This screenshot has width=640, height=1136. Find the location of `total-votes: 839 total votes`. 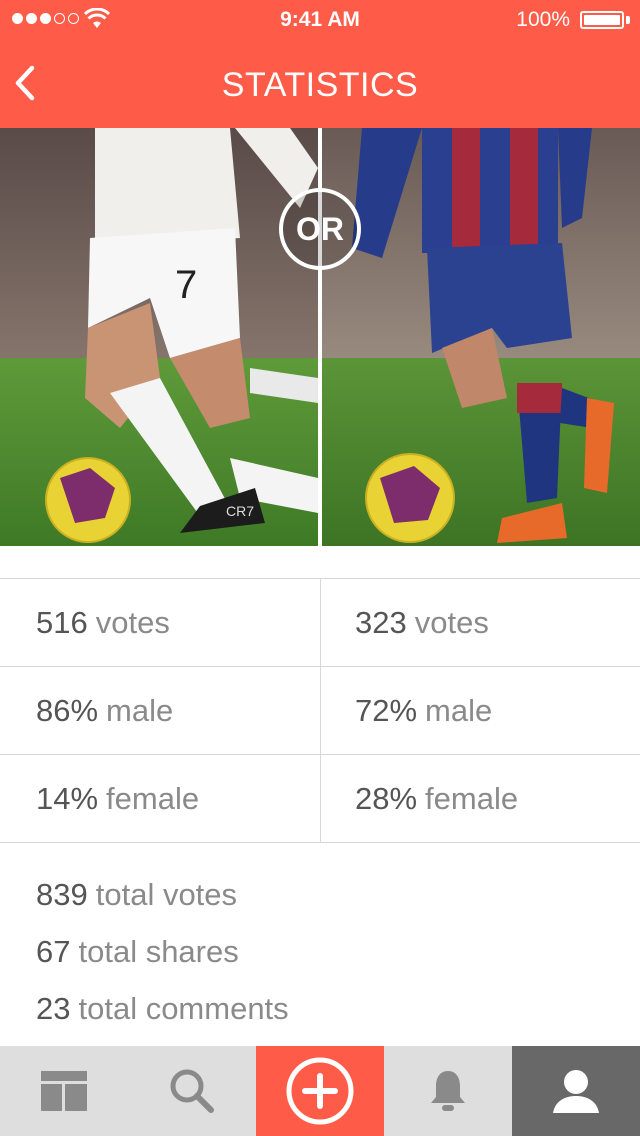

total-votes: 839 total votes is located at coordinates (162, 894).